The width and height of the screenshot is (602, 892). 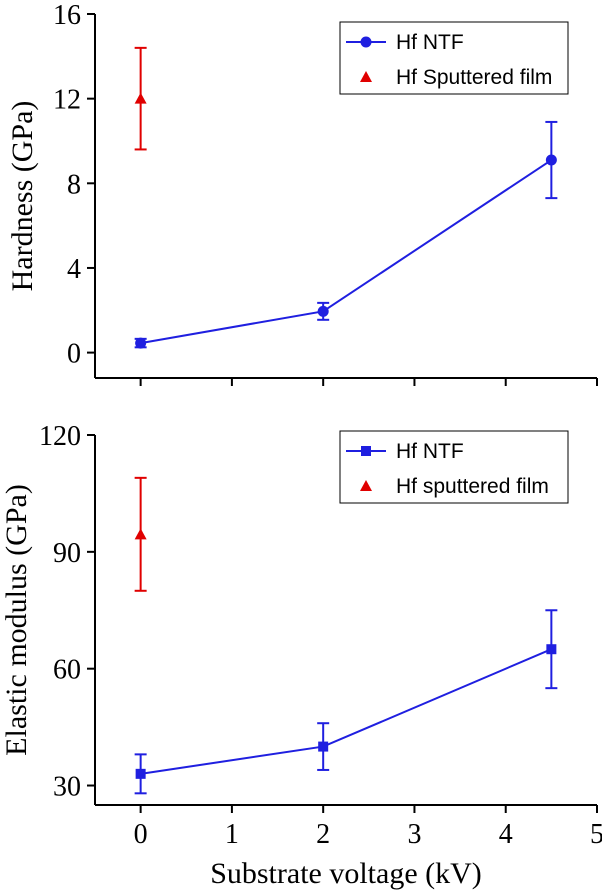 What do you see at coordinates (506, 834) in the screenshot?
I see `x-tick-label: 4` at bounding box center [506, 834].